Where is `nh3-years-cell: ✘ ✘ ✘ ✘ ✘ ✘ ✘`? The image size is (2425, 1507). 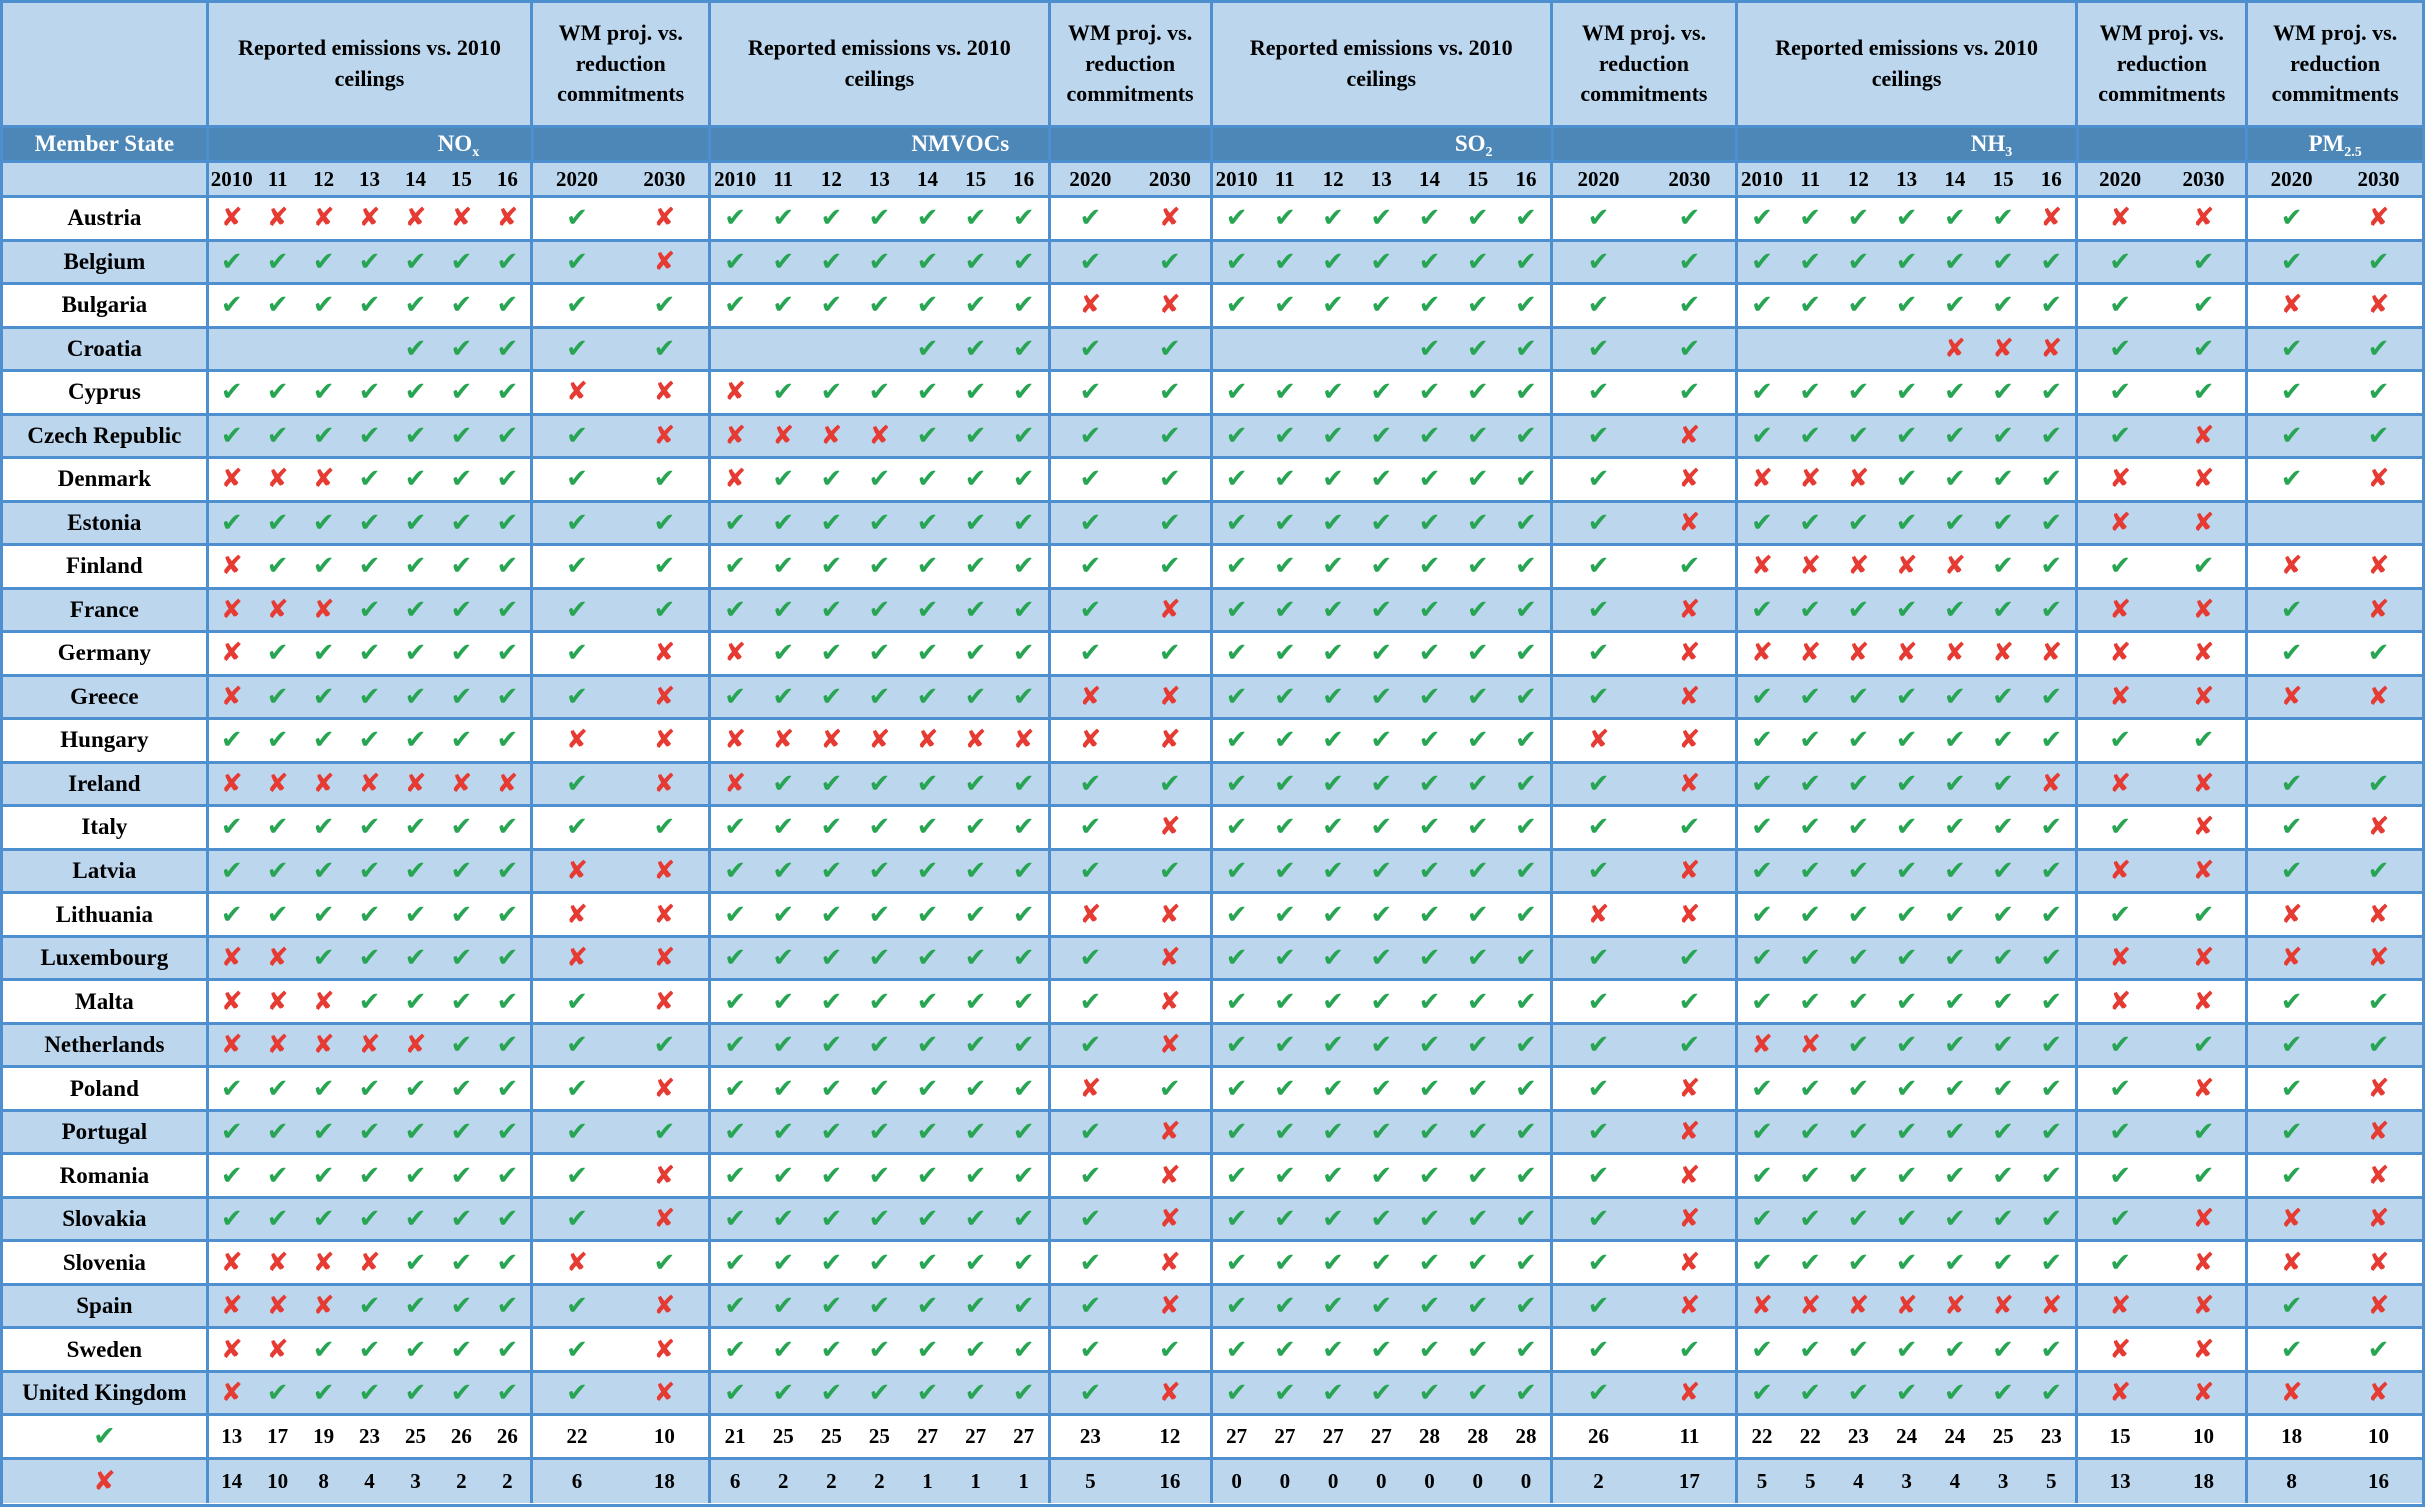 nh3-years-cell: ✘ ✘ ✘ ✘ ✘ ✘ ✘ is located at coordinates (1908, 653).